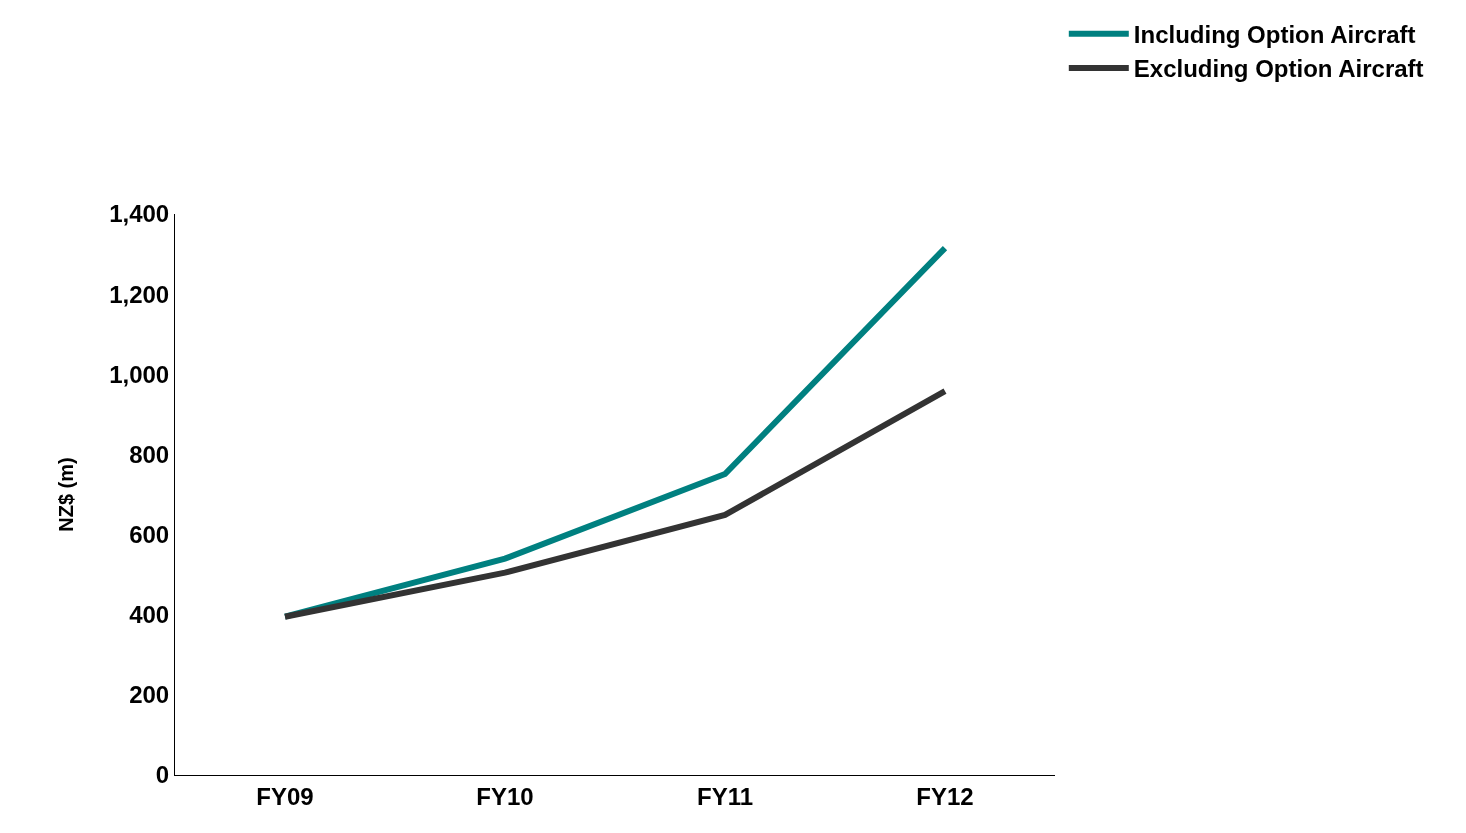  Describe the element at coordinates (139, 374) in the screenshot. I see `y-tick-label: 1,000` at that location.